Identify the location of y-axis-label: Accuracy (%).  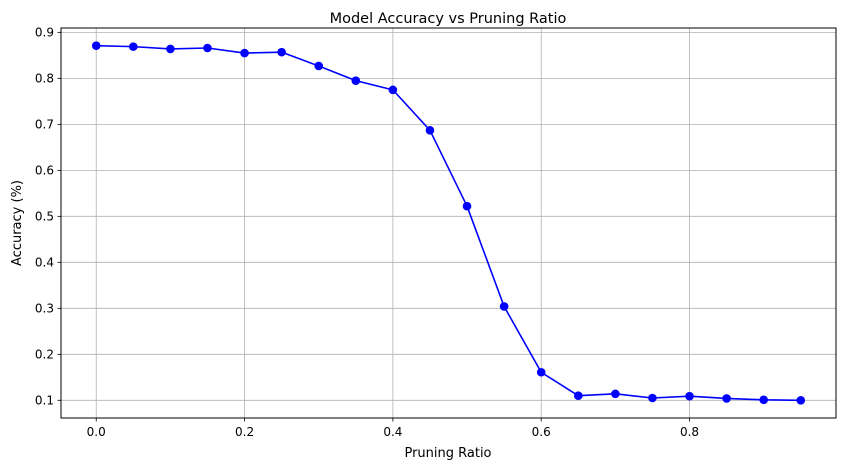
(17, 223).